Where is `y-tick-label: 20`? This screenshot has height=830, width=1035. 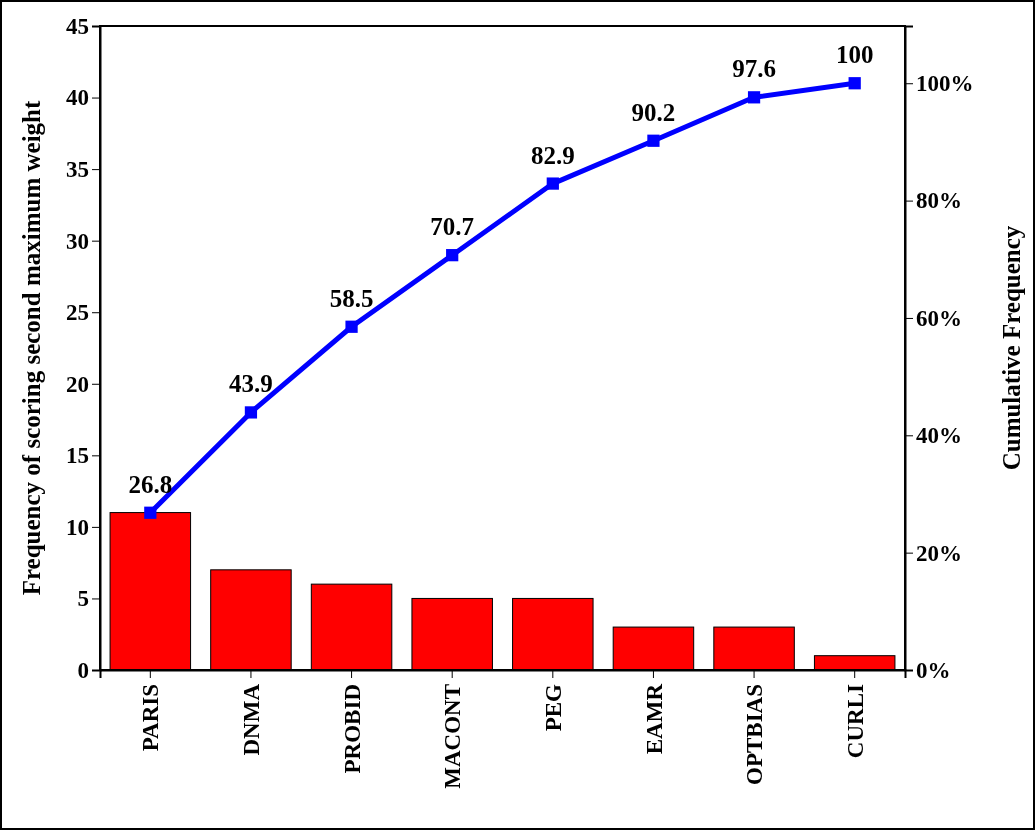 y-tick-label: 20 is located at coordinates (77, 384).